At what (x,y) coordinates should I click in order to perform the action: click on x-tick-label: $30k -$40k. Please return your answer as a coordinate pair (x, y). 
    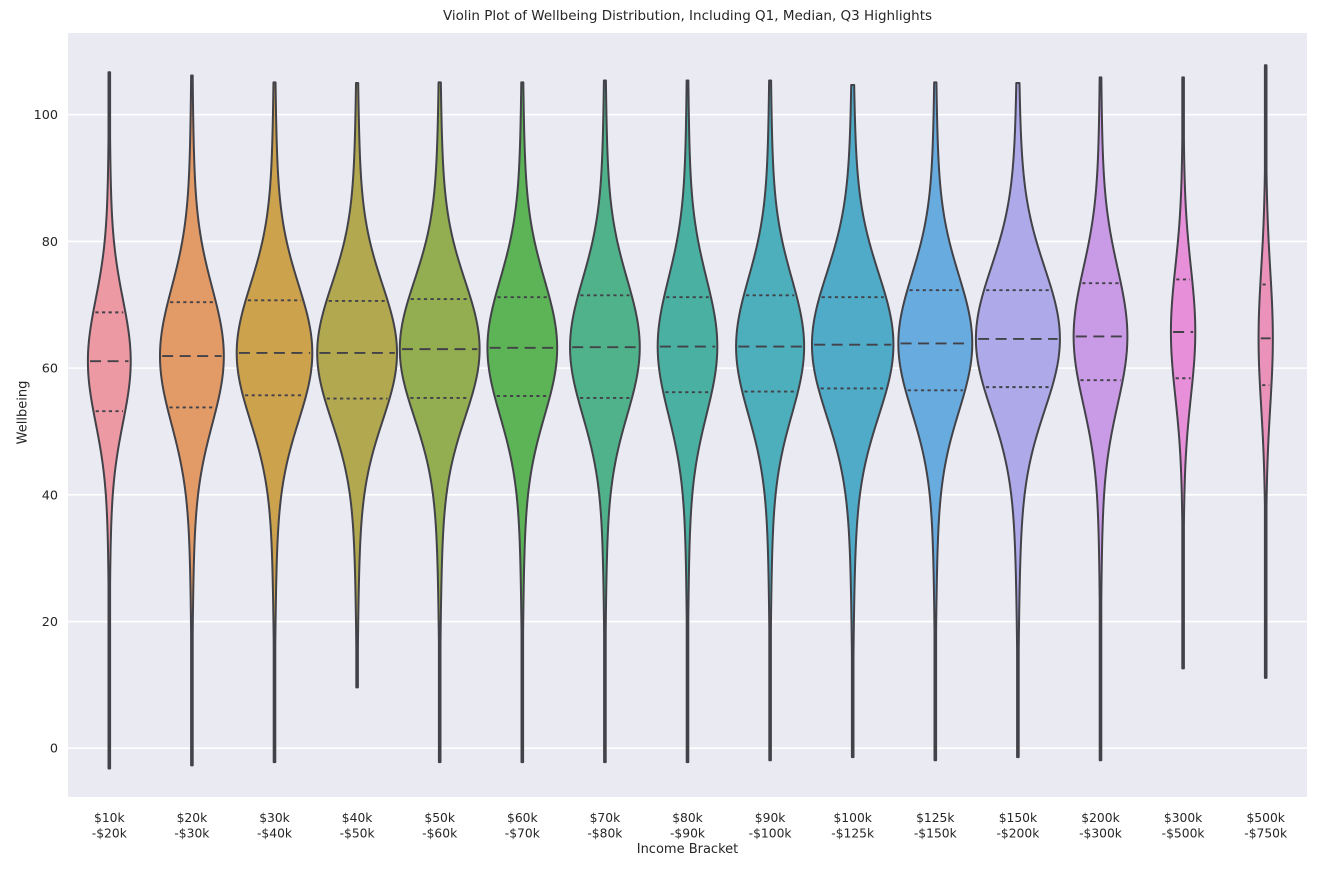
    Looking at the image, I should click on (275, 826).